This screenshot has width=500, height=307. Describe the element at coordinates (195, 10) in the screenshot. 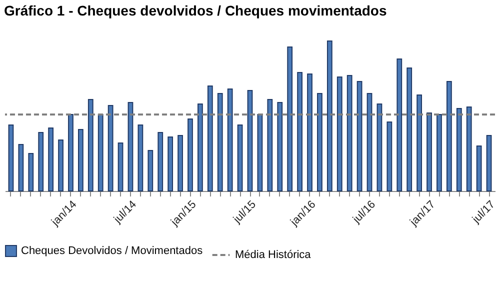

I see `chart-title: Gráfico 1 - Cheques devolvidos / Cheques movimentados` at that location.